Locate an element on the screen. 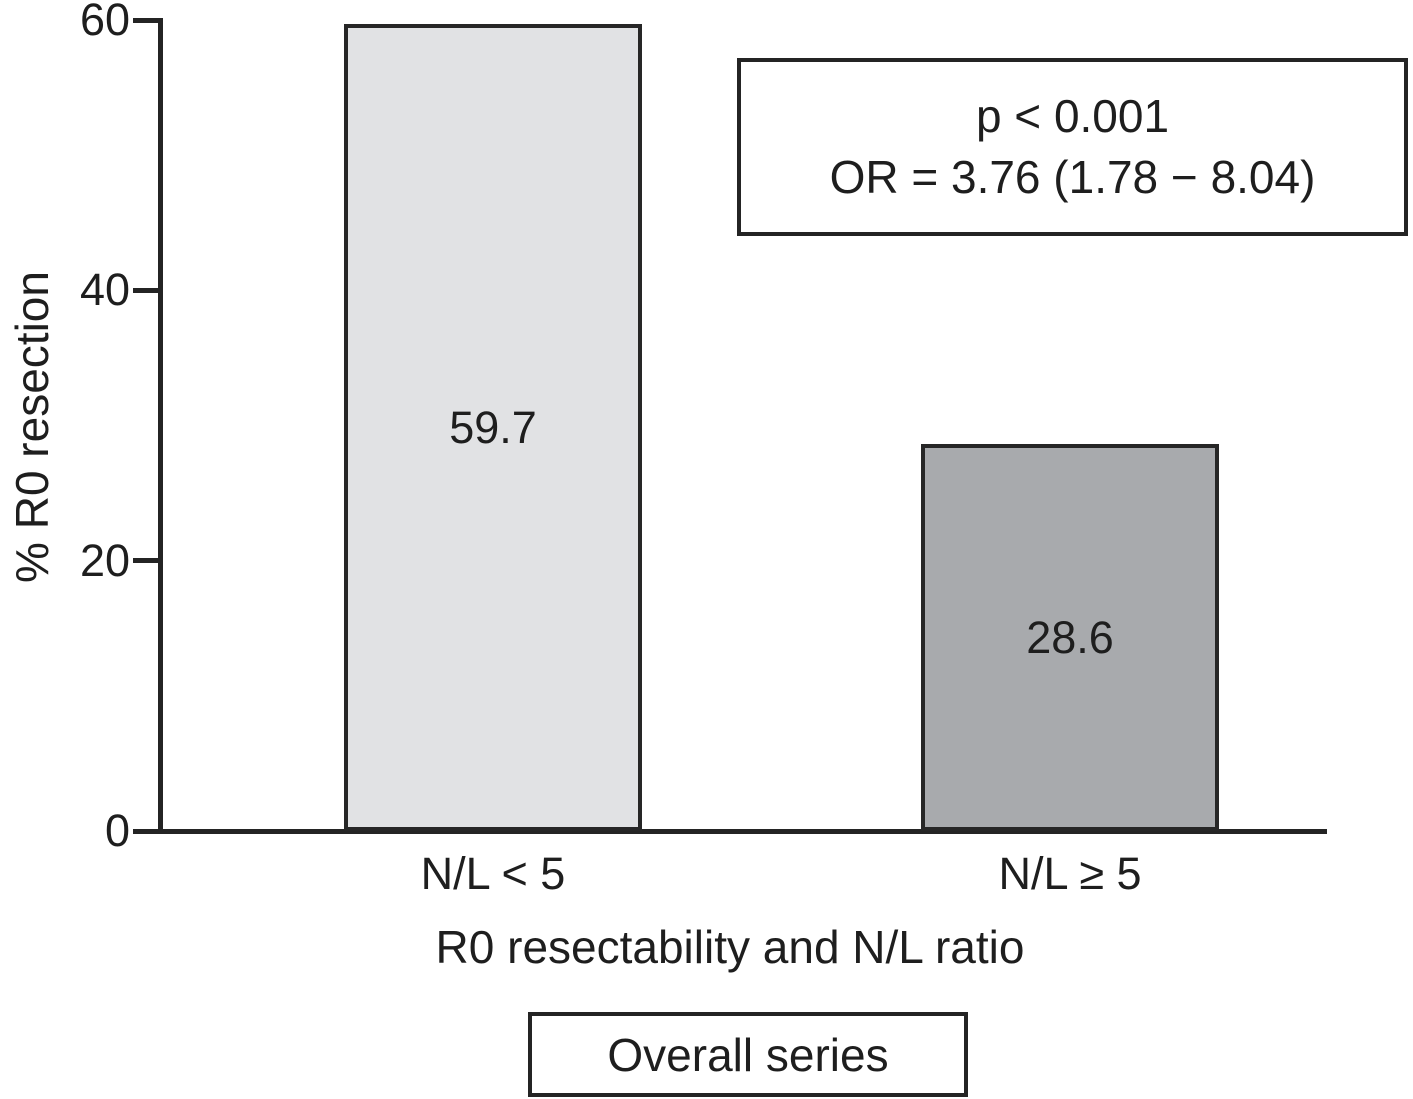 The height and width of the screenshot is (1099, 1413). x-axis-line is located at coordinates (742, 831).